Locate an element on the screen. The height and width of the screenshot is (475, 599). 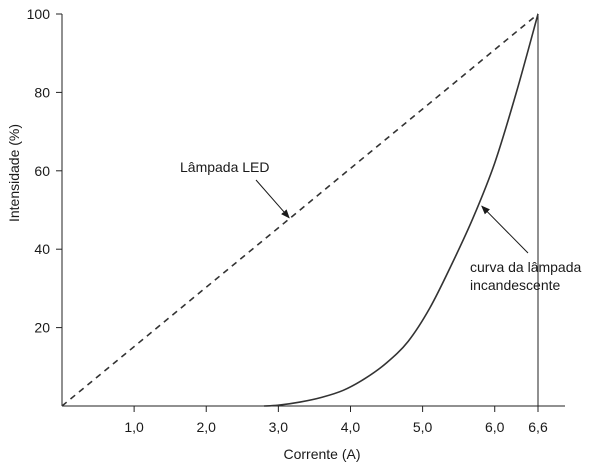
y-axis-label: Intensidade (%) is located at coordinates (14, 173).